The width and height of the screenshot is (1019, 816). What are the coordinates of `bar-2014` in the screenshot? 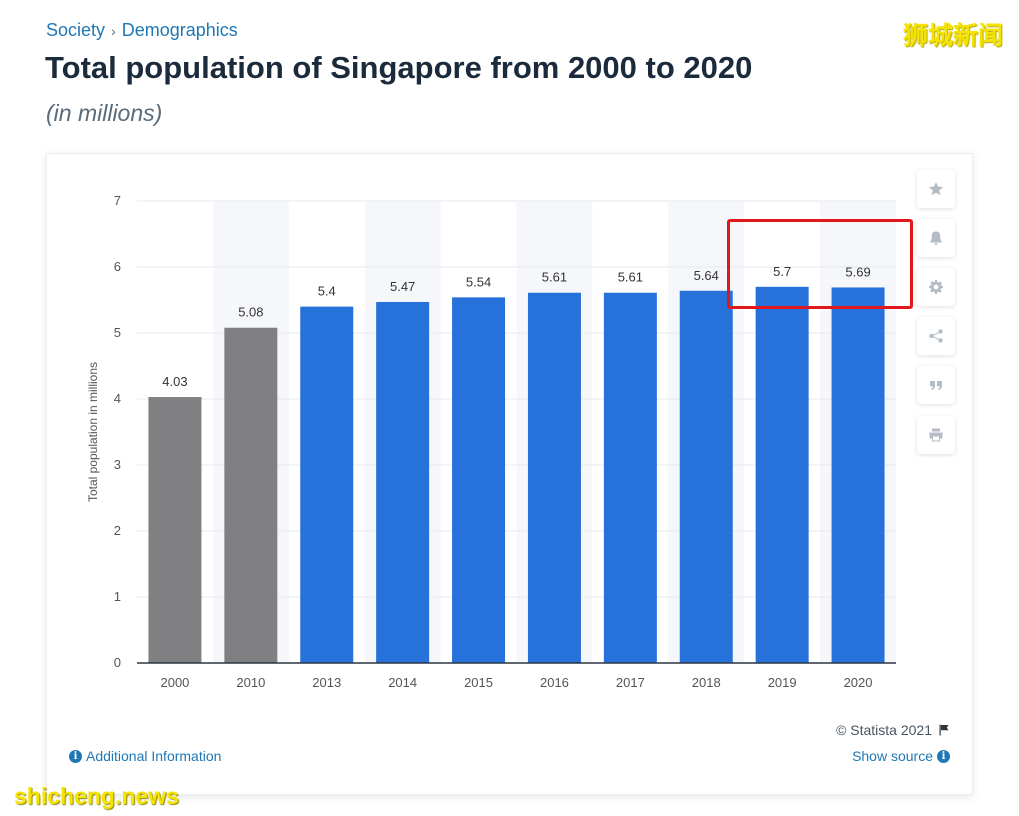 It's located at (403, 482).